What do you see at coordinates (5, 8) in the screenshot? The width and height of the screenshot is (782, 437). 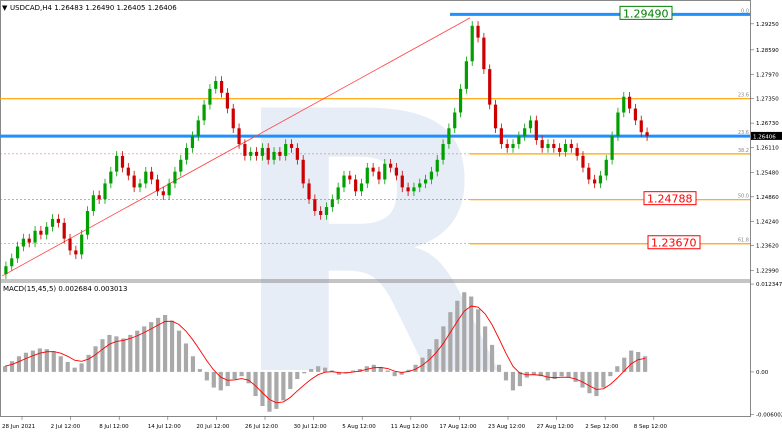 I see `collapse-arrow-icon: ▼` at bounding box center [5, 8].